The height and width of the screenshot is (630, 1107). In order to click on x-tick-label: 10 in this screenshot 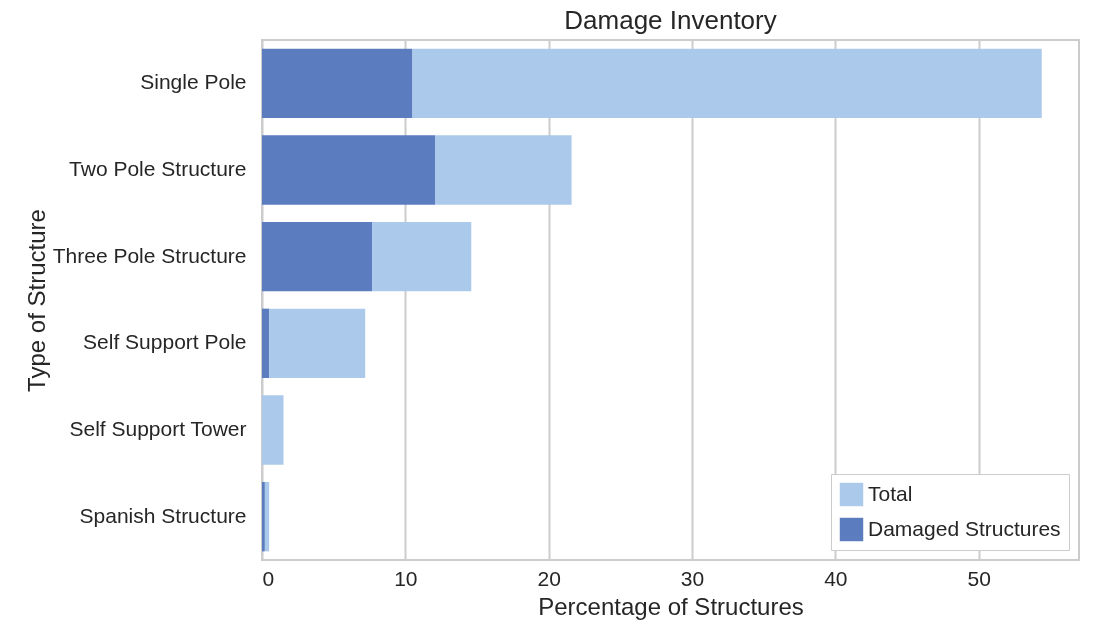, I will do `click(406, 578)`.